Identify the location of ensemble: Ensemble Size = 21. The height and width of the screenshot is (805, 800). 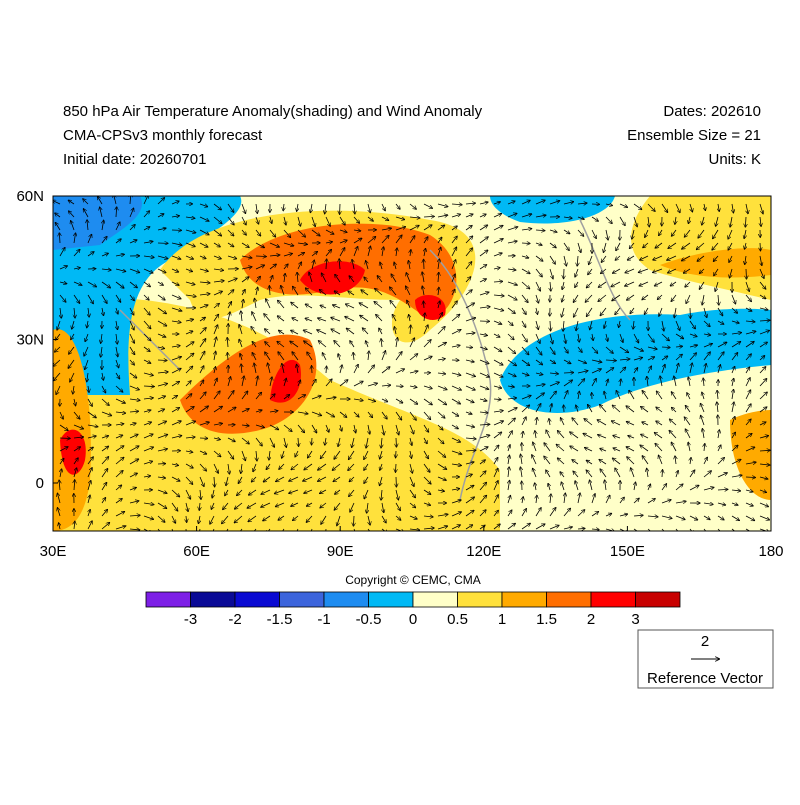
(694, 135).